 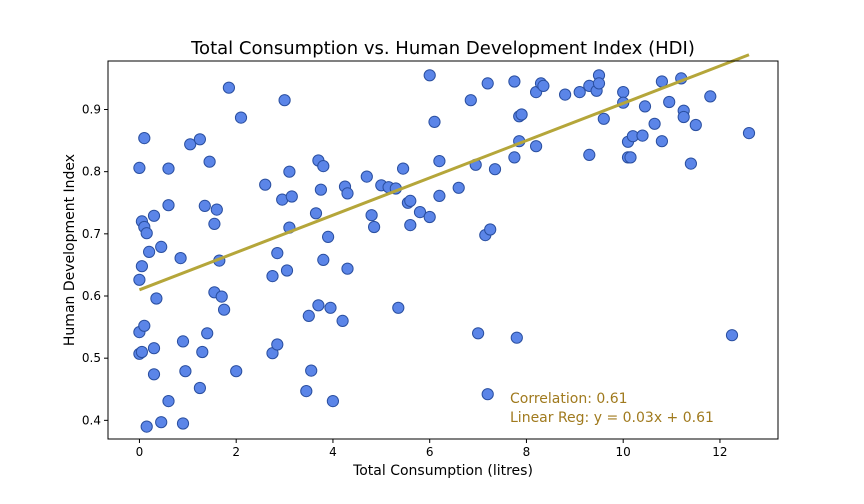 I want to click on x-tick-label: 6, so click(x=430, y=452).